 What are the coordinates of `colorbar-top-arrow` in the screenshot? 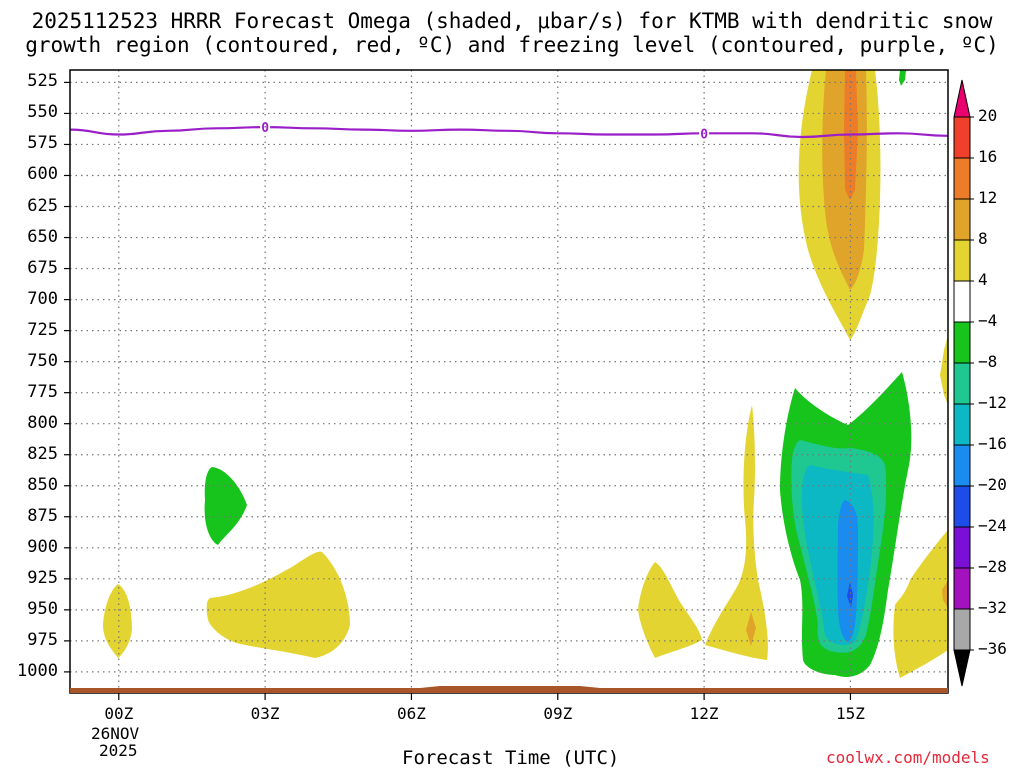 It's located at (962, 98).